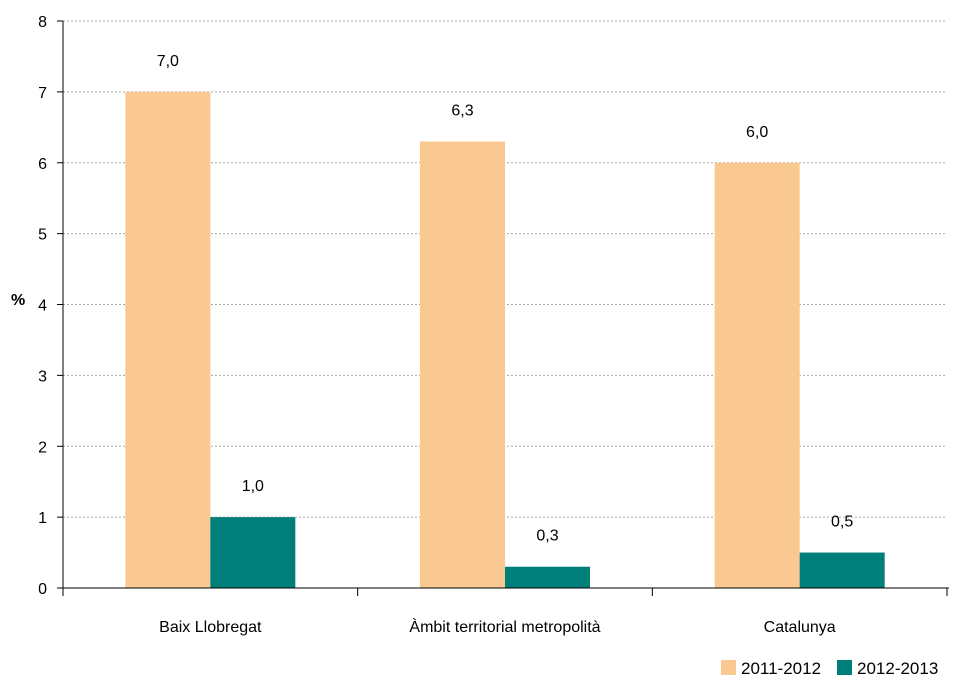 This screenshot has height=684, width=960. What do you see at coordinates (462, 110) in the screenshot?
I see `data-label: 6,3` at bounding box center [462, 110].